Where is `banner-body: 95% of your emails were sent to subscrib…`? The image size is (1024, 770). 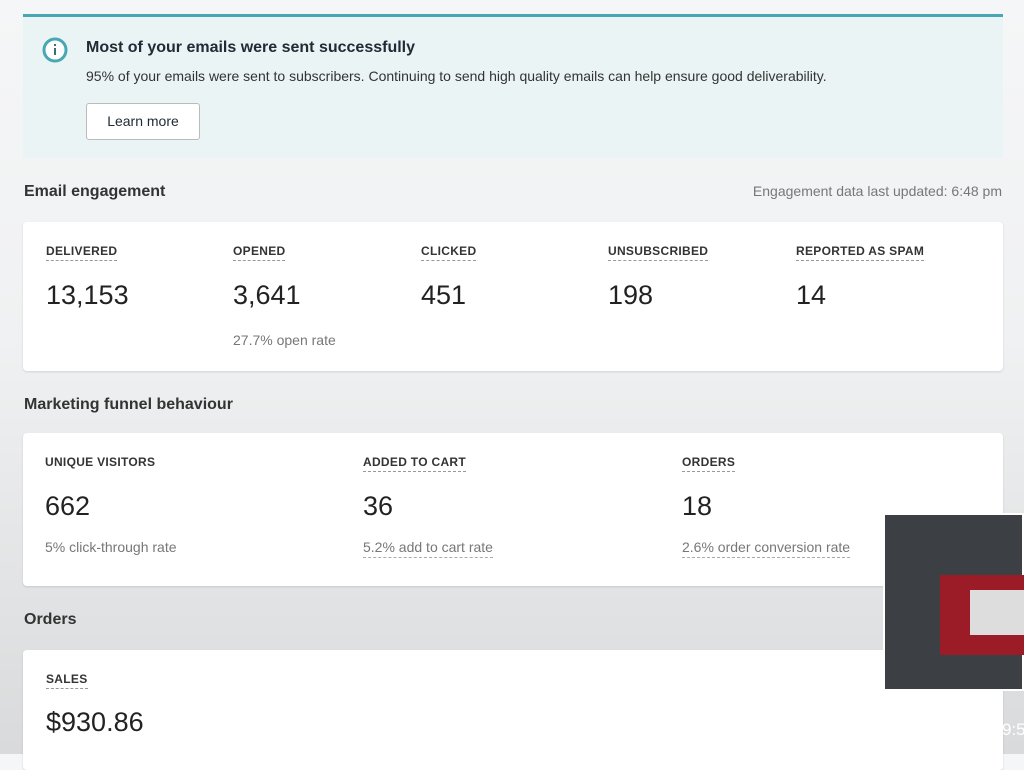
banner-body: 95% of your emails were sent to subscrib… is located at coordinates (456, 76).